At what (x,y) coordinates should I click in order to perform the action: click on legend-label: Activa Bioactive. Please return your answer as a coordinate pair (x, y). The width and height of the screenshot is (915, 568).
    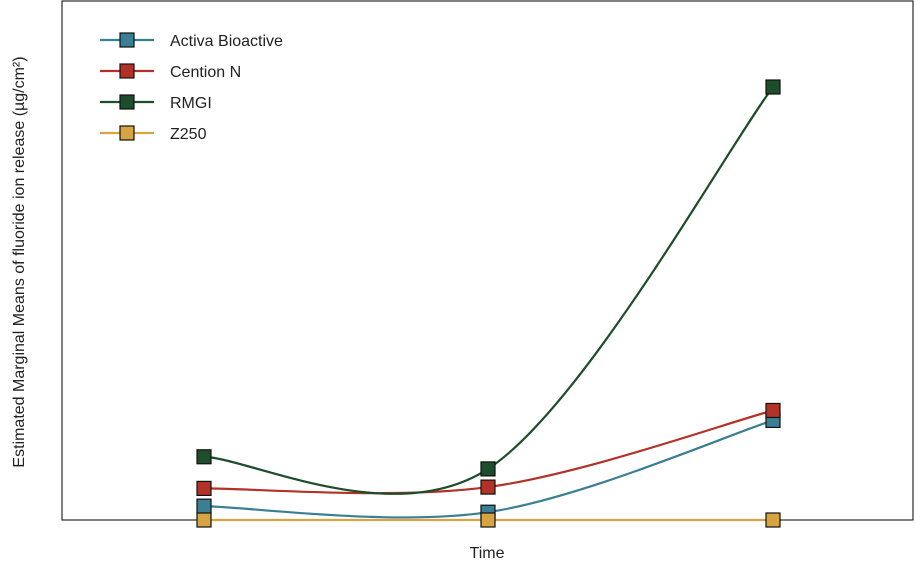
    Looking at the image, I should click on (226, 41).